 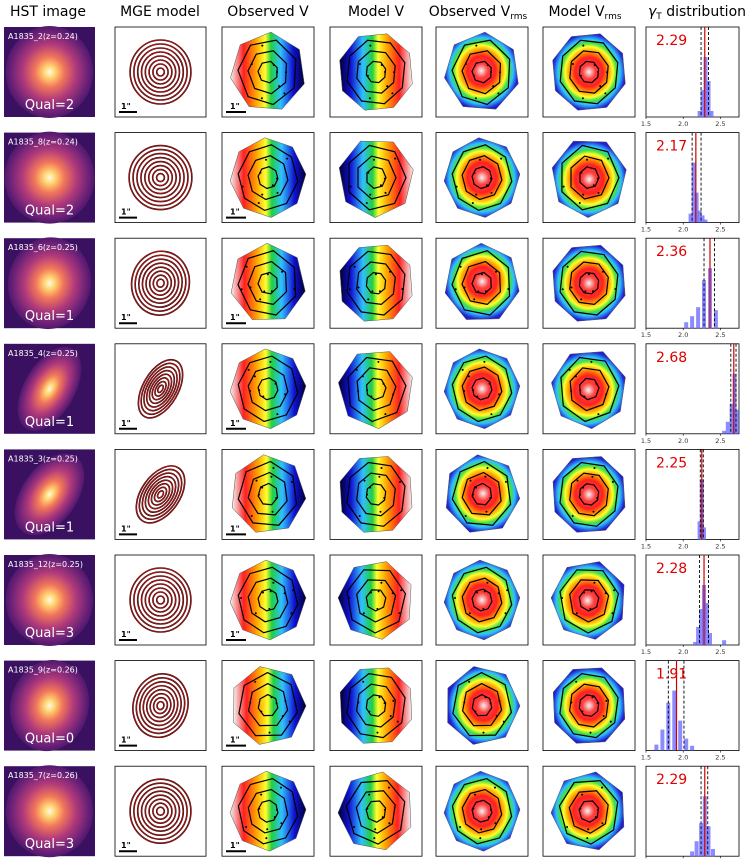 What do you see at coordinates (683, 335) in the screenshot?
I see `hist-tick-label: 2.0` at bounding box center [683, 335].